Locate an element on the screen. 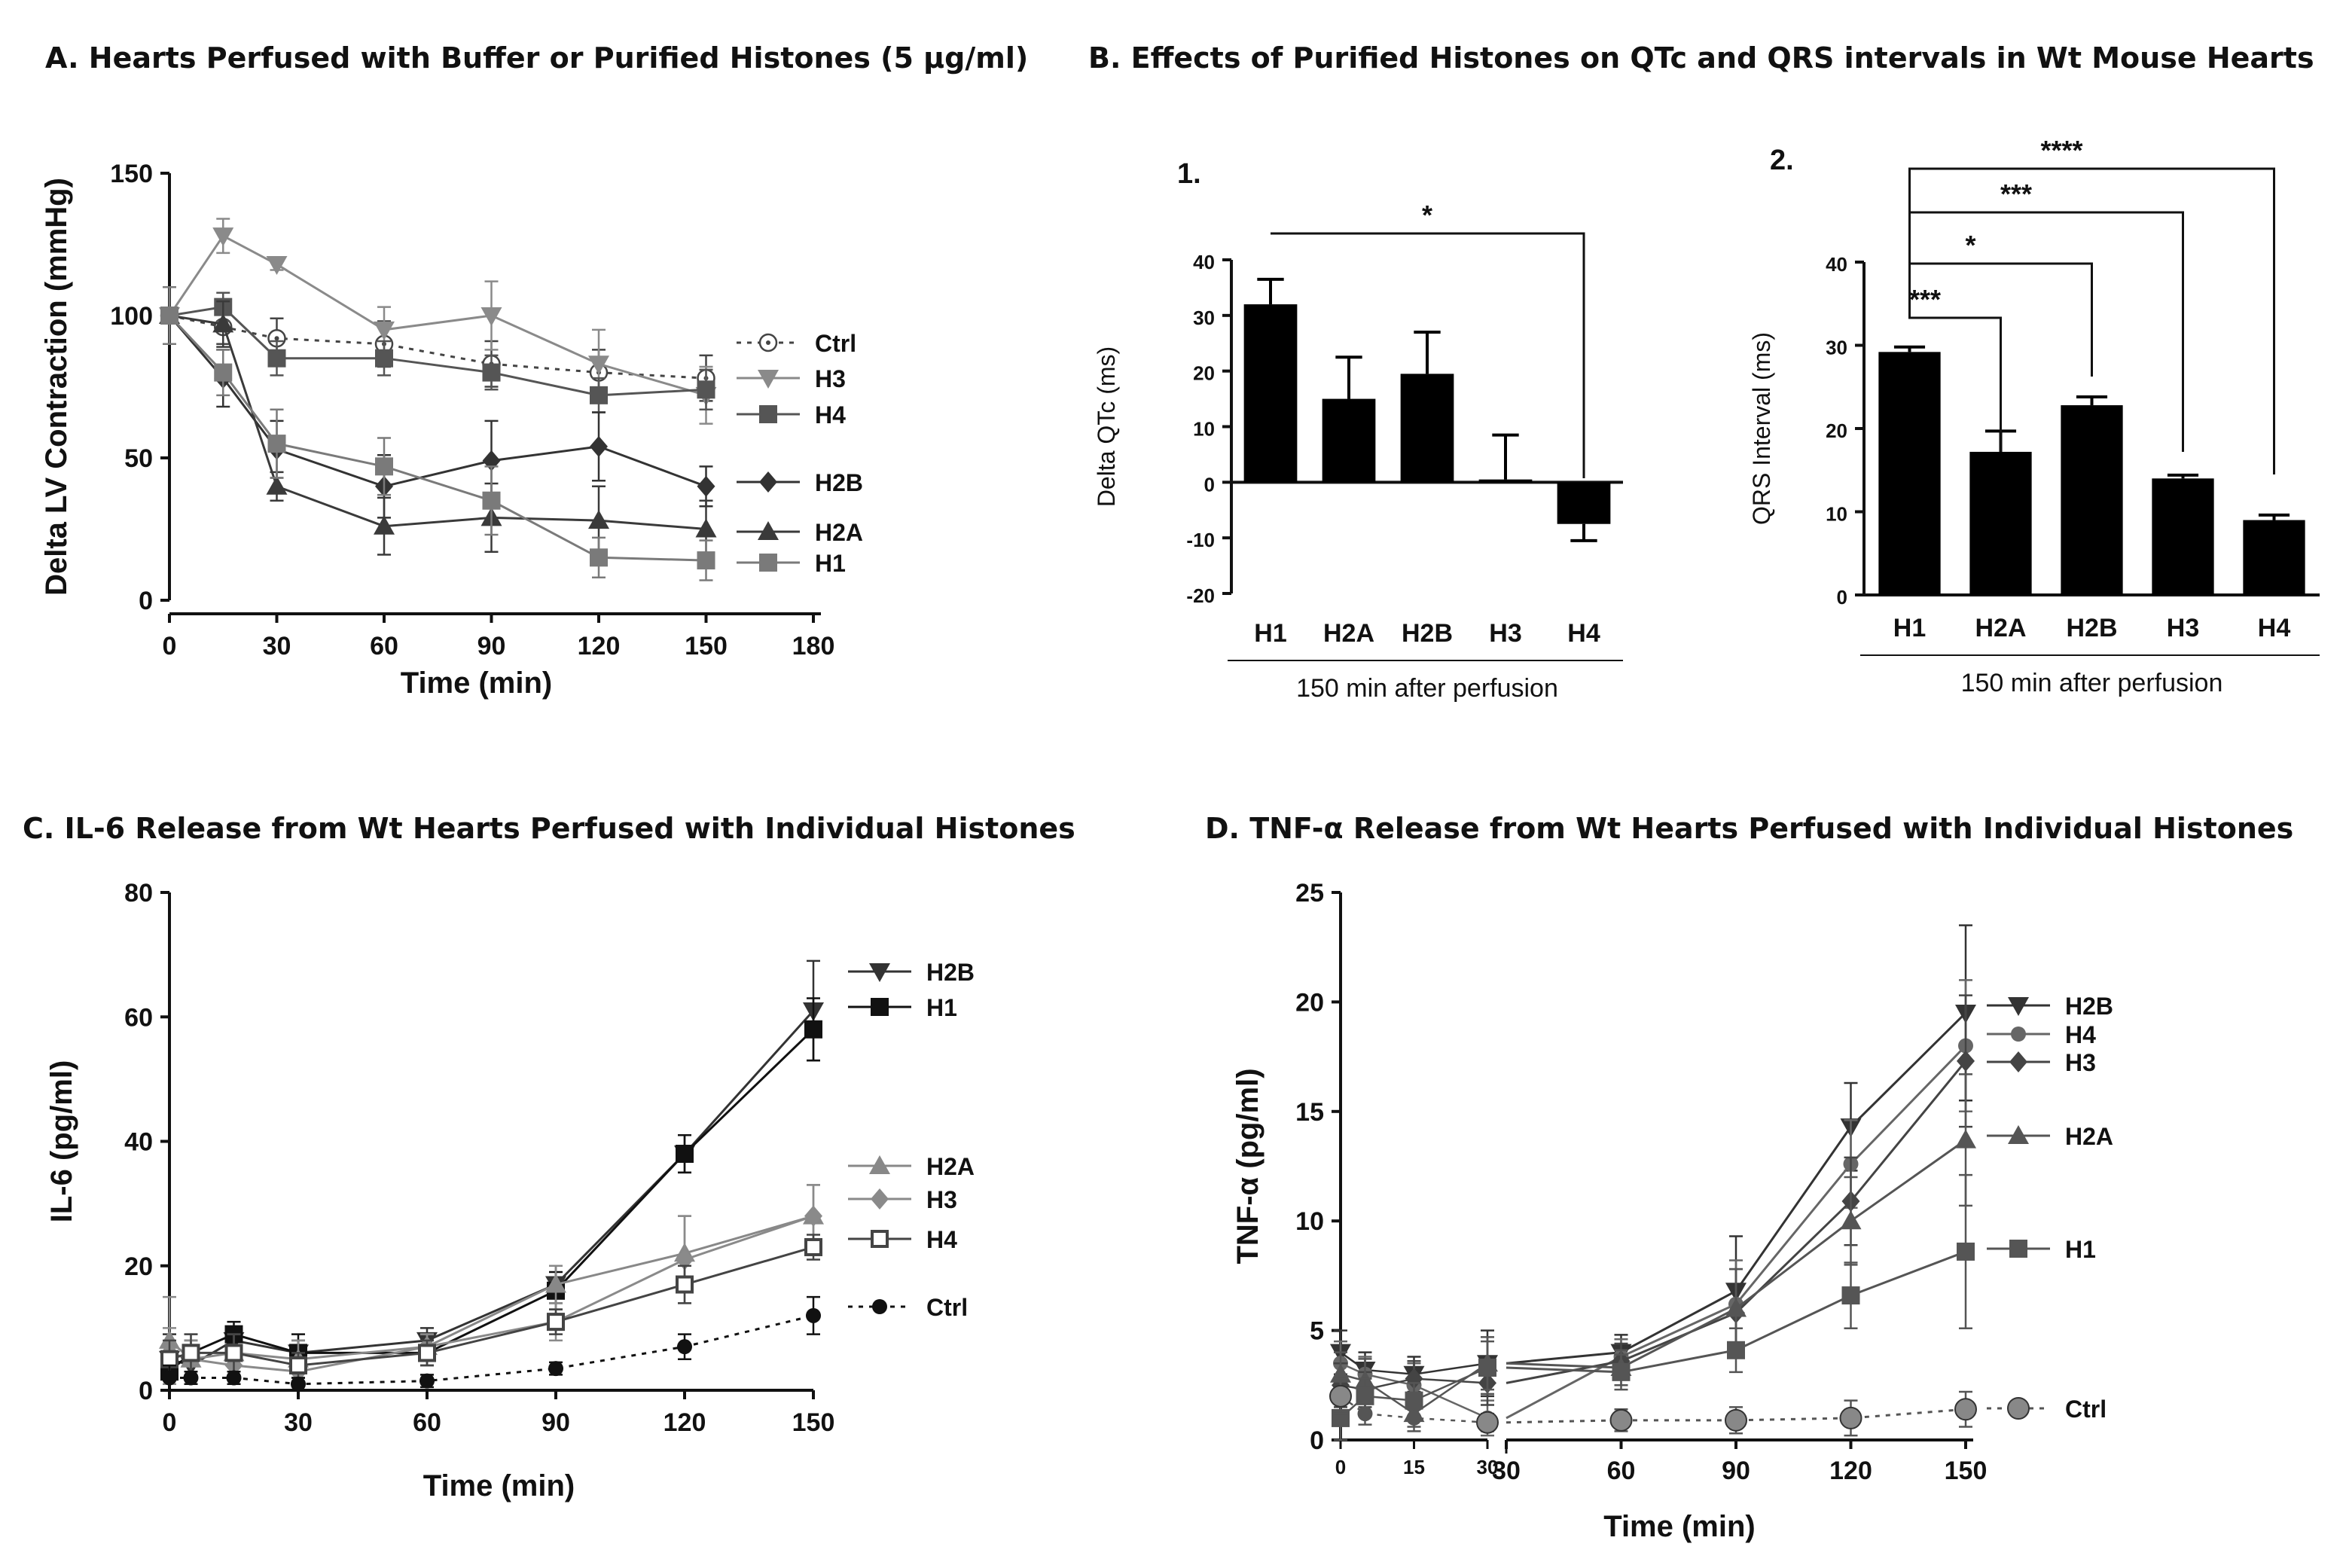  panel-number-label: 2. is located at coordinates (1782, 161).